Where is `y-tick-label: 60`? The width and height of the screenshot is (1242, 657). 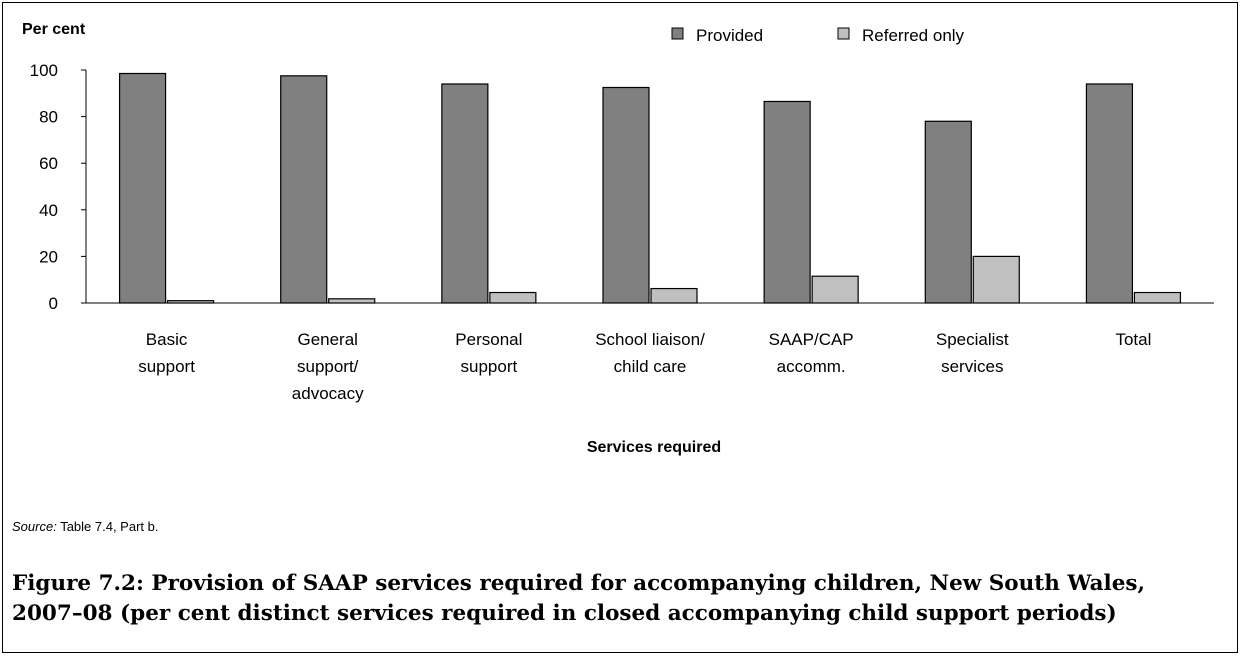
y-tick-label: 60 is located at coordinates (48, 163).